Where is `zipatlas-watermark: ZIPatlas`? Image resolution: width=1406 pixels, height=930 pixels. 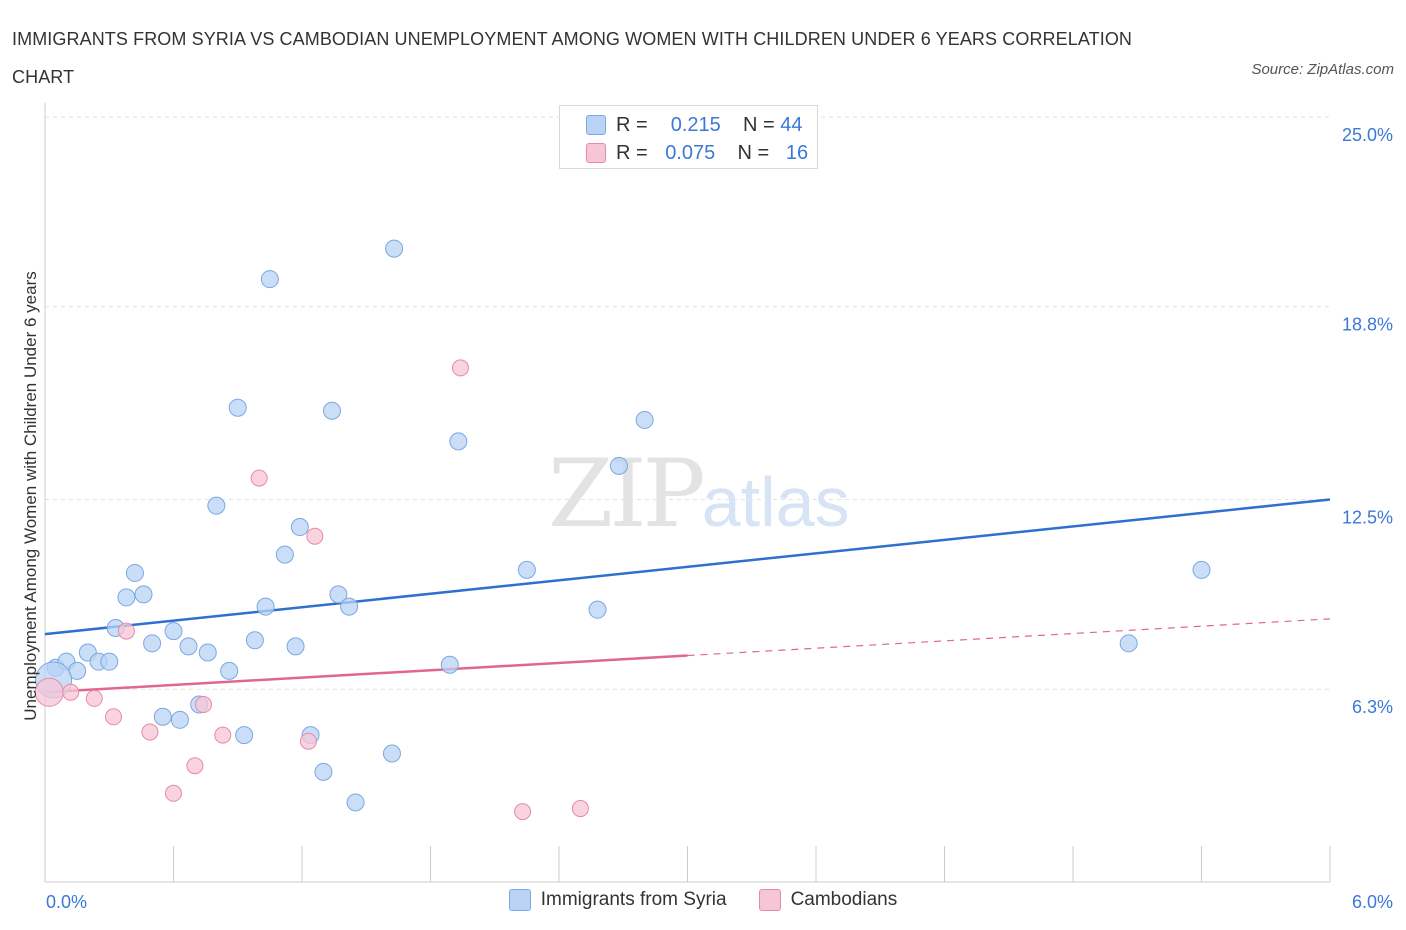
zipatlas-watermark: ZIPatlas is located at coordinates (699, 494).